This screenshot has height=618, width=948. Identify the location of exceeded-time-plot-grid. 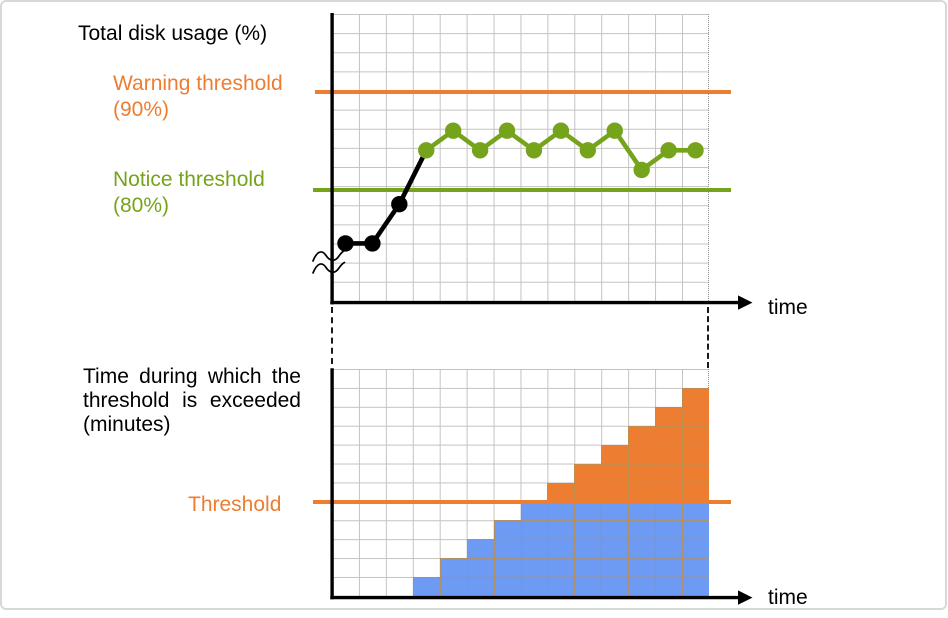
(521, 482).